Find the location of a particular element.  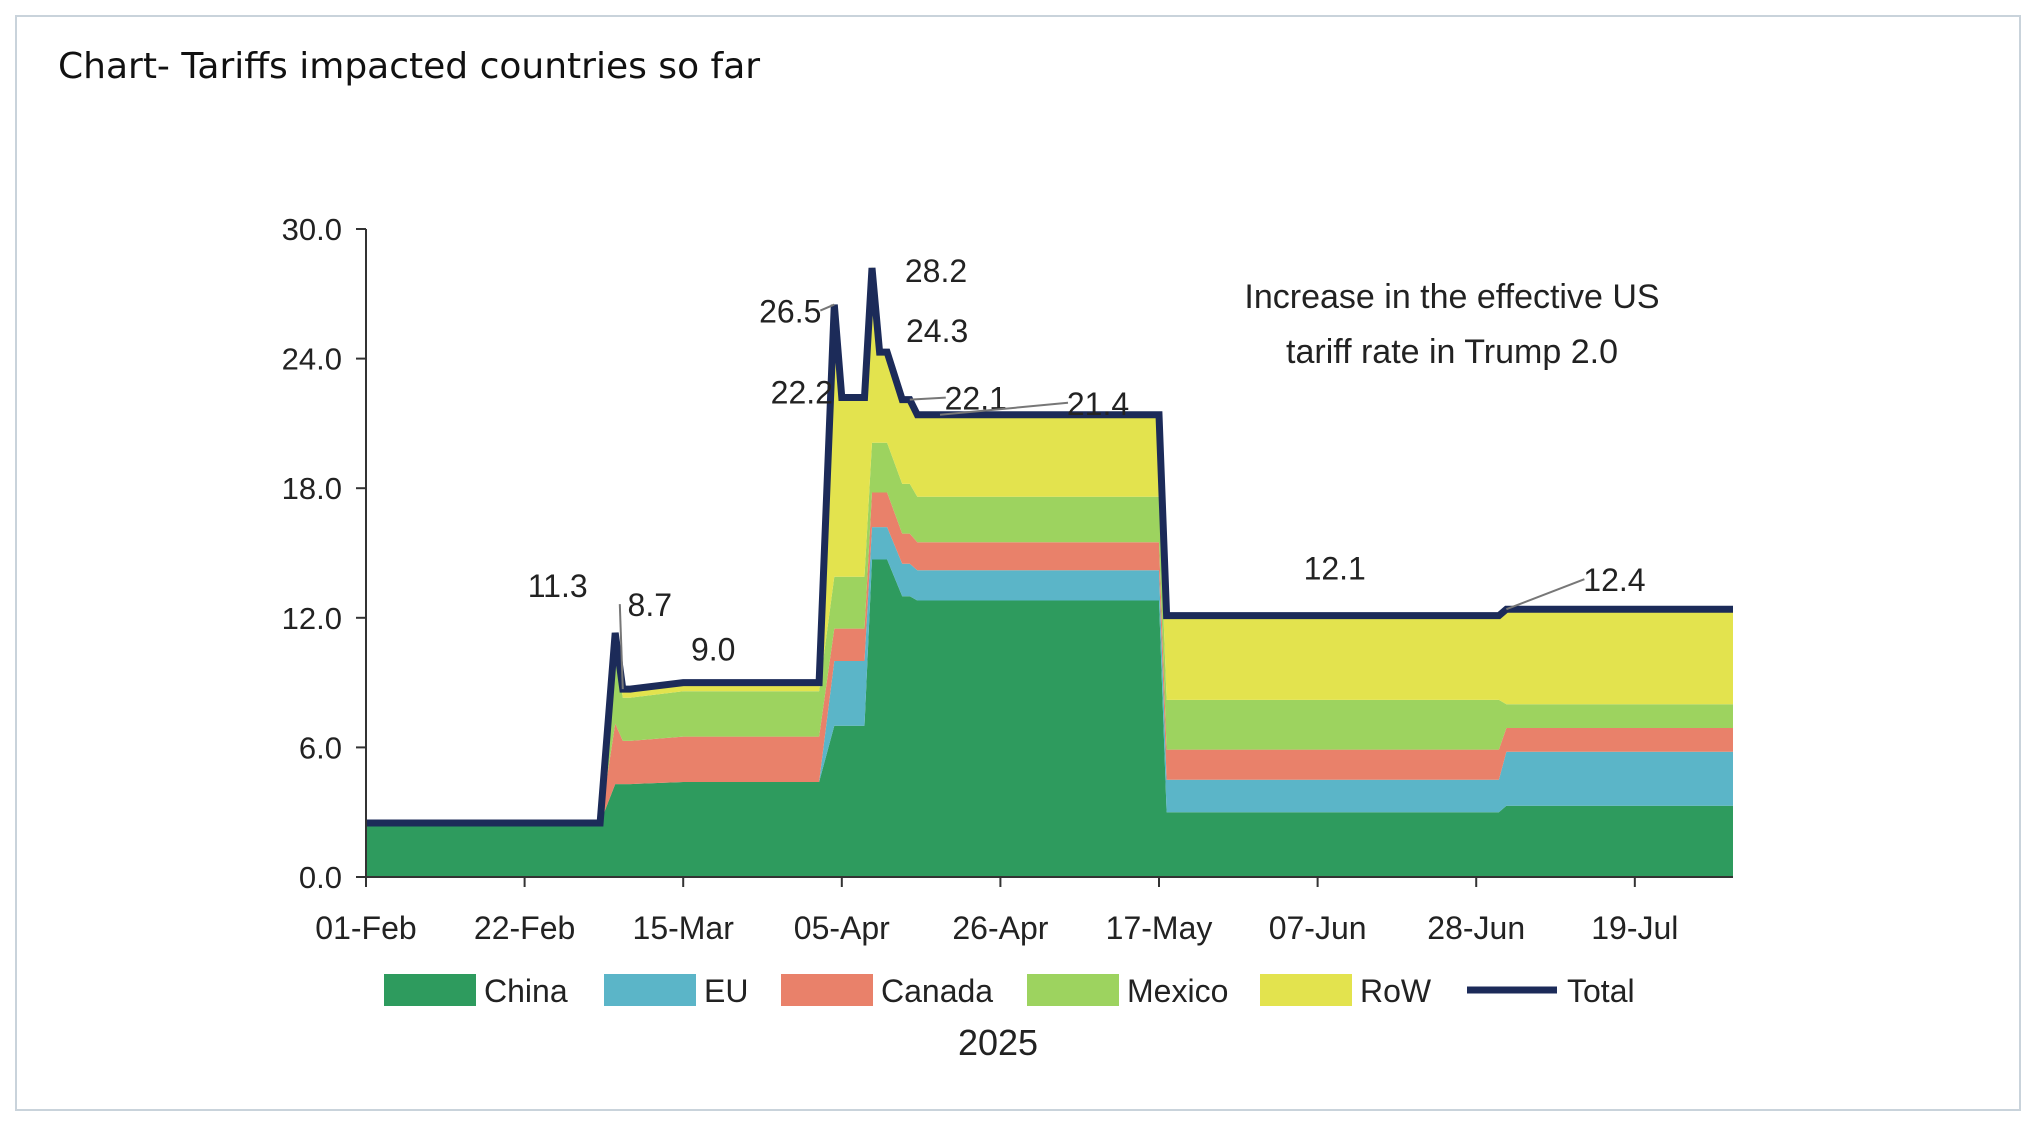

legend-label-total: Total is located at coordinates (1601, 991).